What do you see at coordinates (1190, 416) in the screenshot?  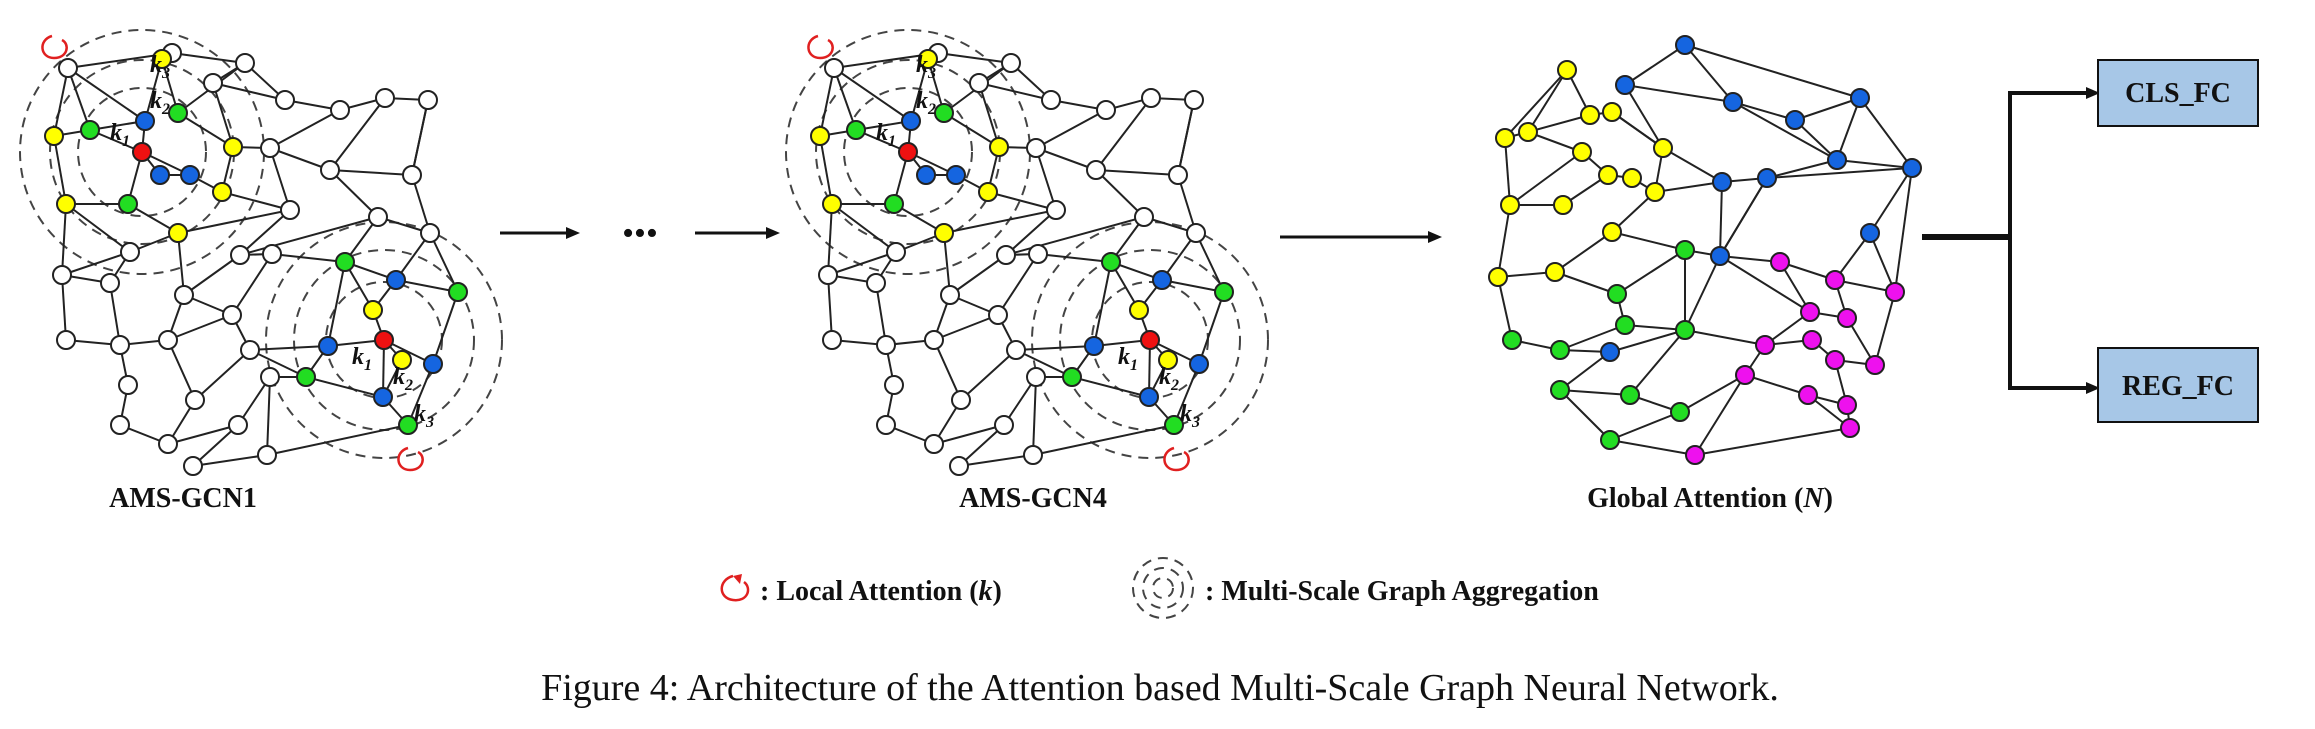 I see `gcn4-k-label: k3` at bounding box center [1190, 416].